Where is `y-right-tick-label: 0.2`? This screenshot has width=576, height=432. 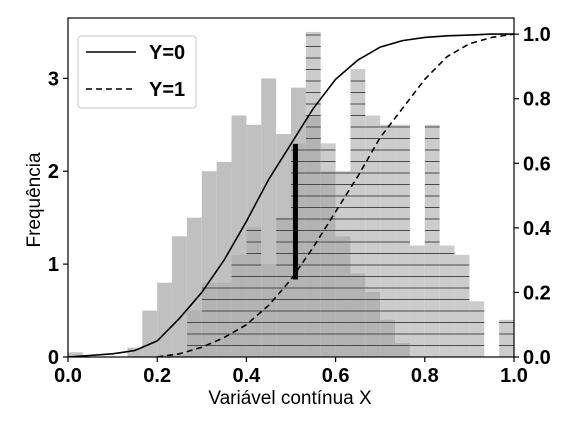 y-right-tick-label: 0.2 is located at coordinates (537, 293).